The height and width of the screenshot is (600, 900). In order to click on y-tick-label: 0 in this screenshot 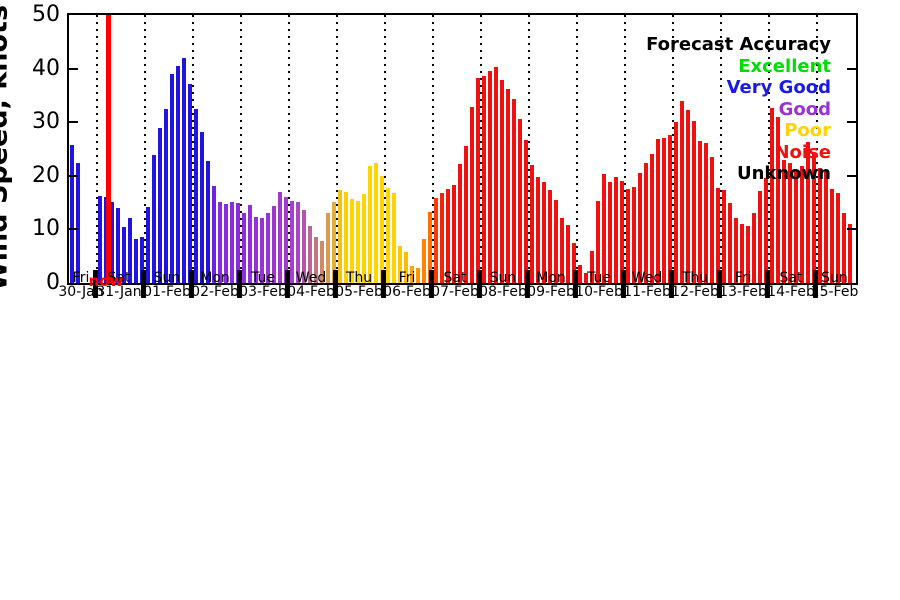, I will do `click(53, 282)`.